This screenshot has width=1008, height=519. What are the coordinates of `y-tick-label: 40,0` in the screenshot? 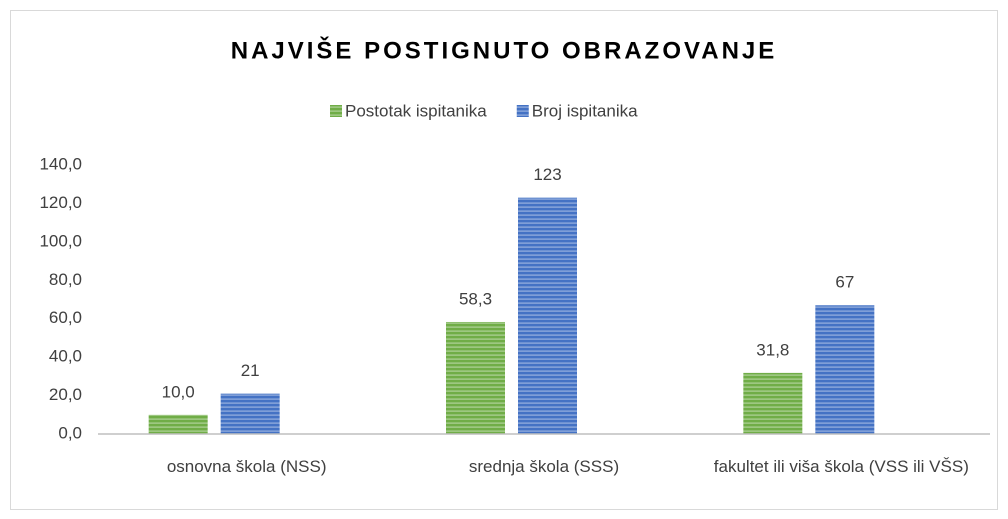 It's located at (65, 356).